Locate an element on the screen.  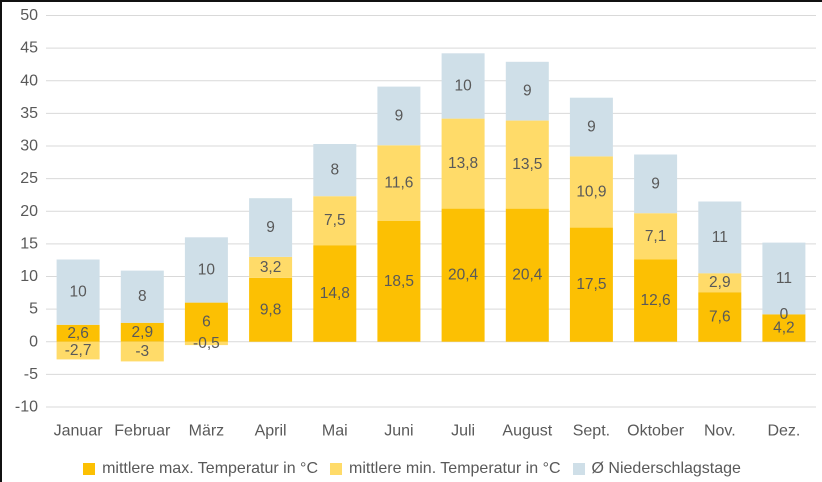
data-label-max-temp: 4,2 is located at coordinates (784, 328).